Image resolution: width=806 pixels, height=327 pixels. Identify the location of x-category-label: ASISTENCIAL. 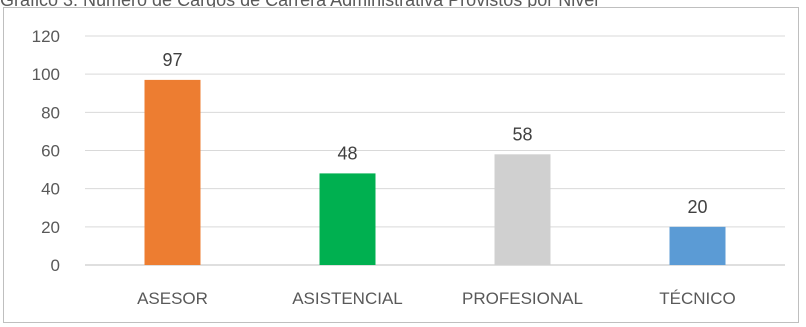
(347, 298).